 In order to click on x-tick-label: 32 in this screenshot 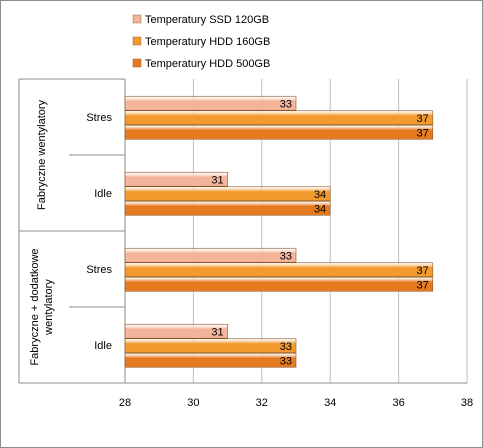, I will do `click(262, 403)`.